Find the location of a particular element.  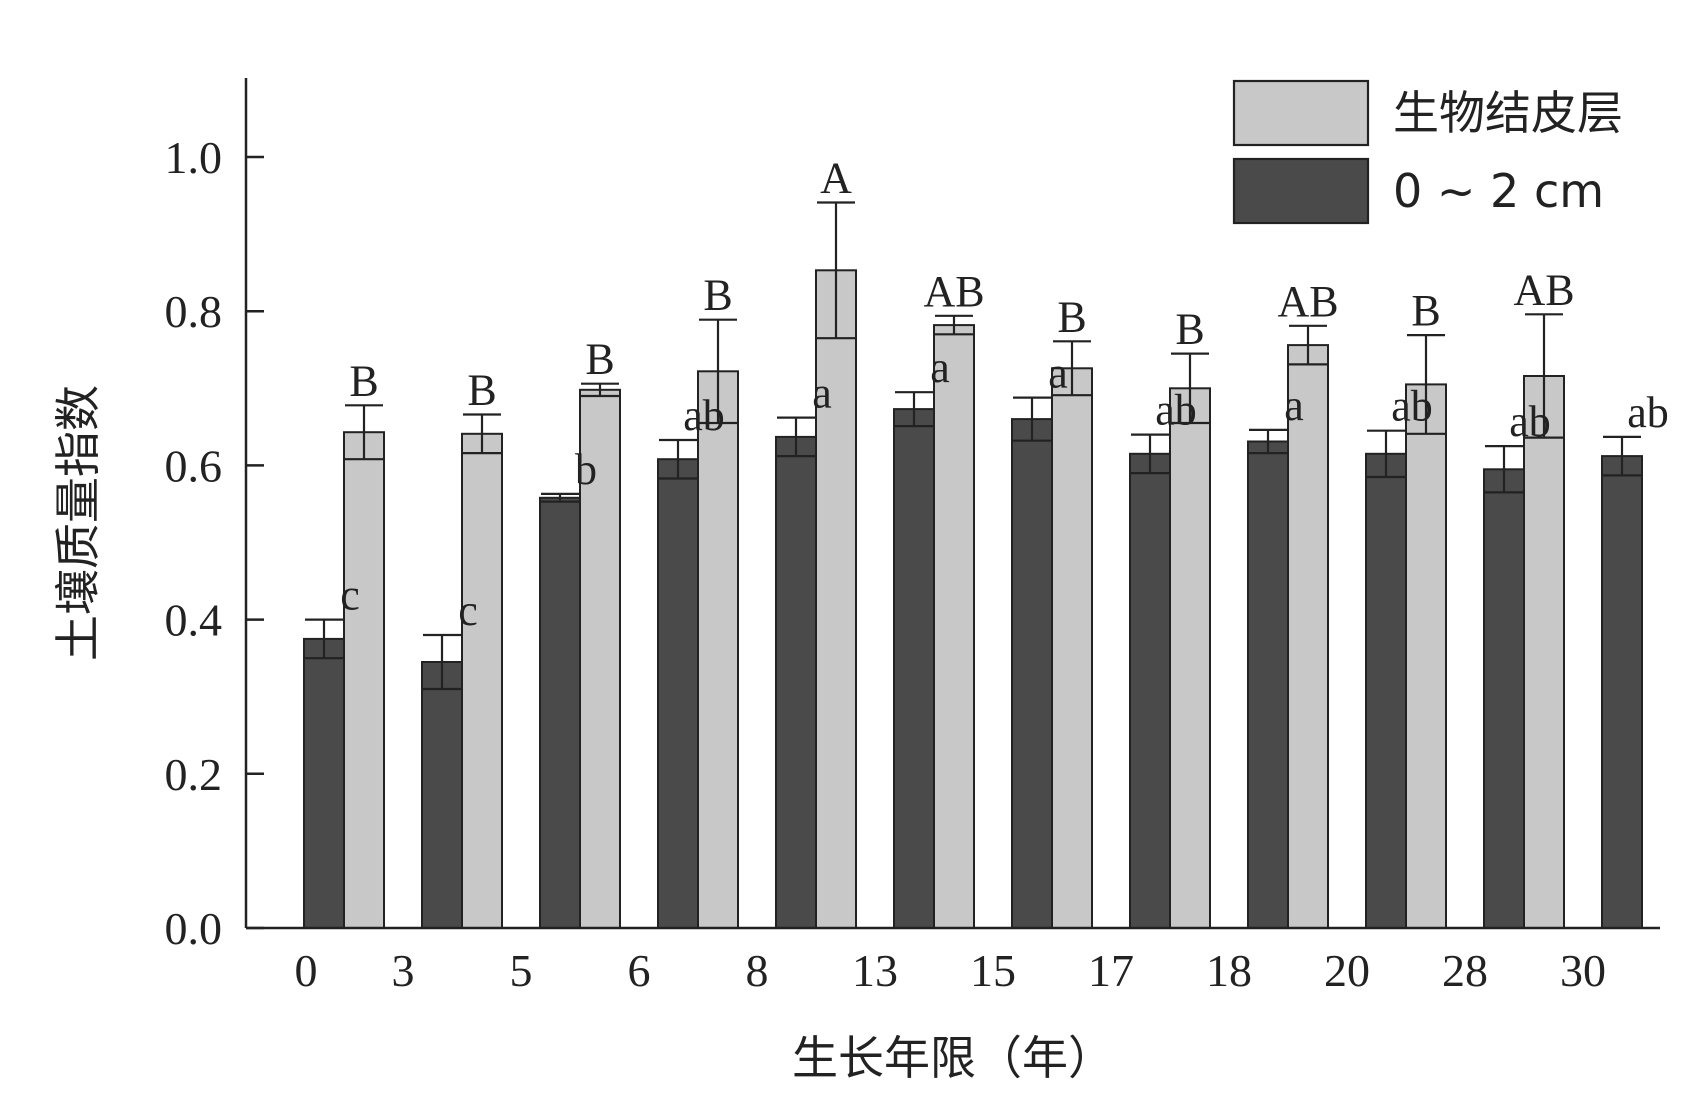

significance-label-crust-5: B is located at coordinates (481, 390).